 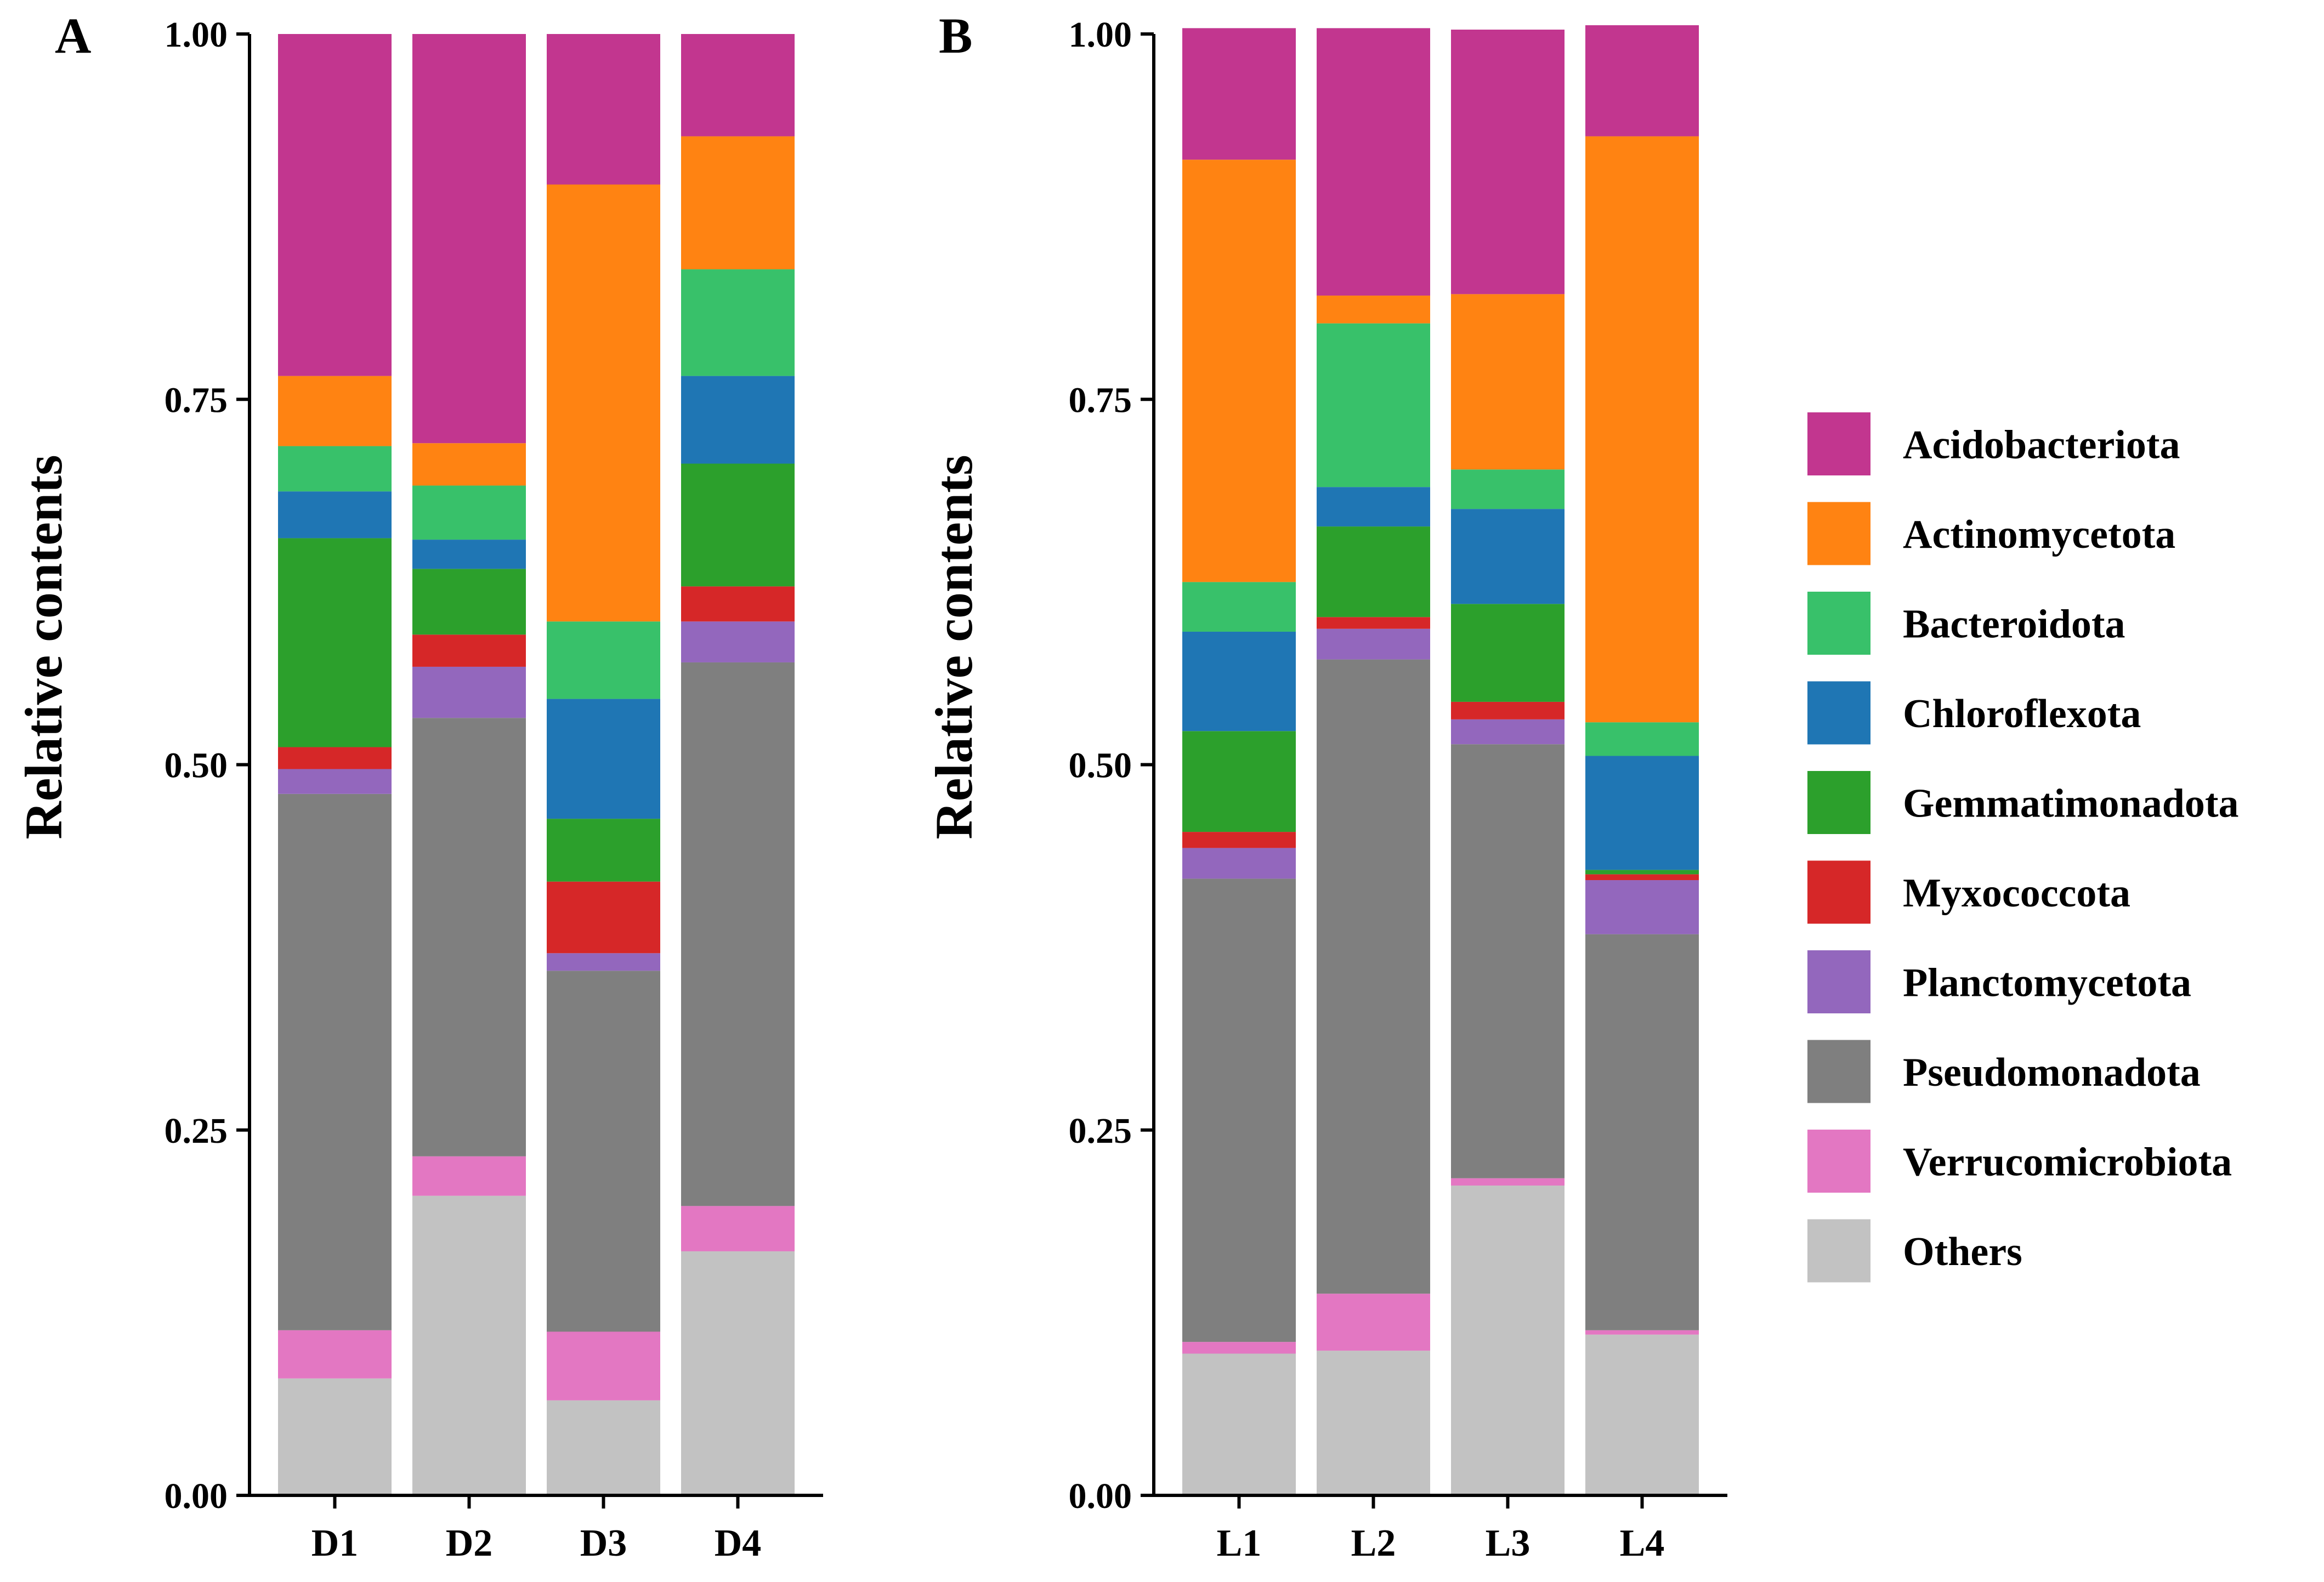 I want to click on bar-segment-d2-pseudomonadota, so click(x=469, y=937).